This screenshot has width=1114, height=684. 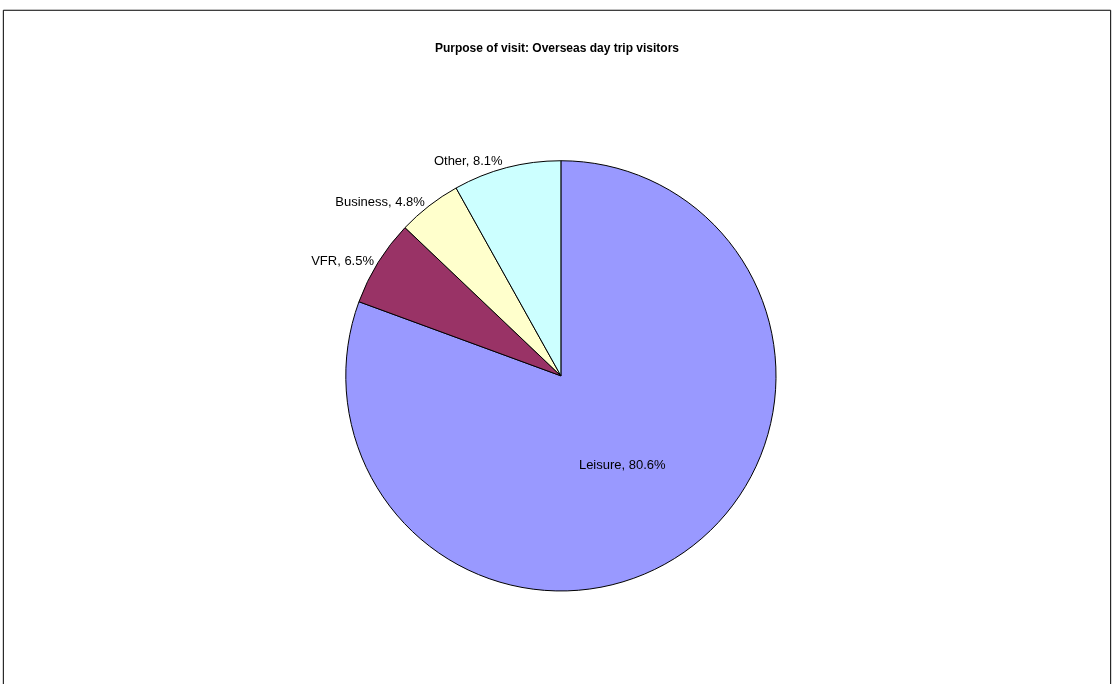 I want to click on slice-label: Leisure, 80.6%, so click(x=622, y=464).